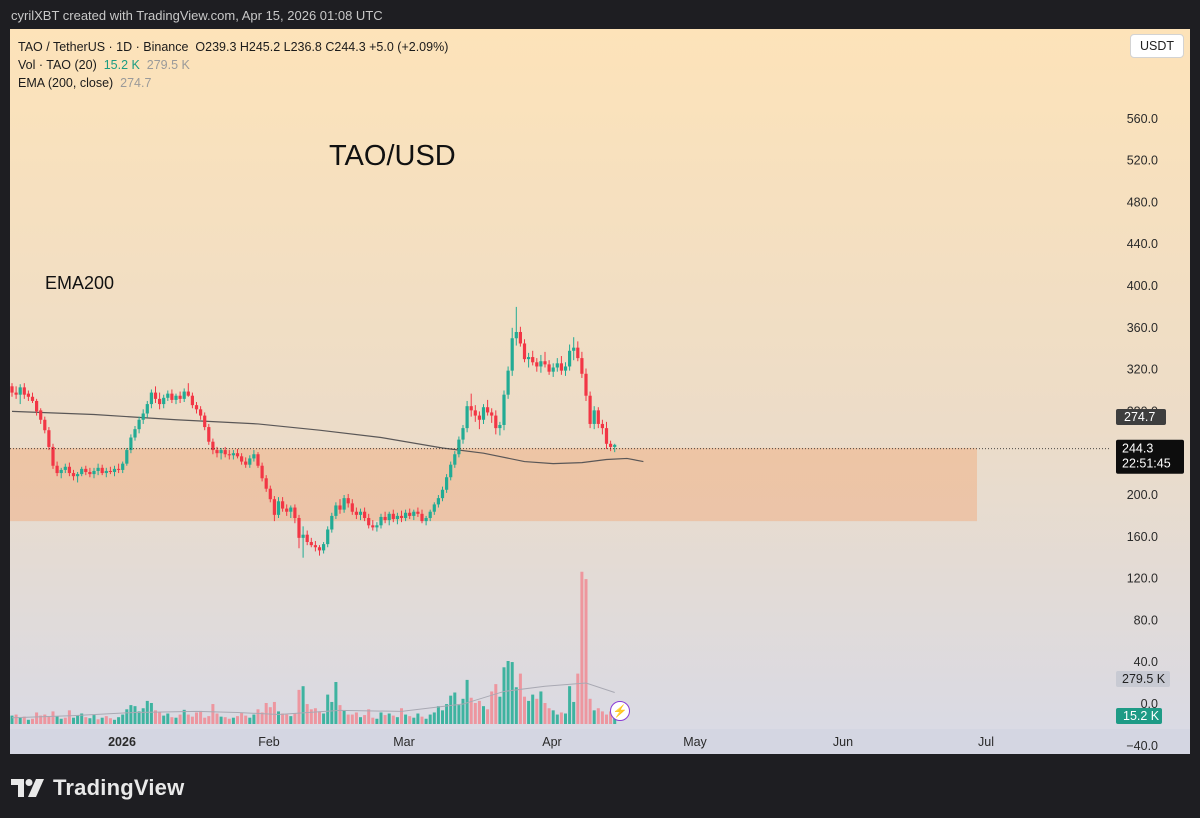  I want to click on currency-button: USDT, so click(1156, 46).